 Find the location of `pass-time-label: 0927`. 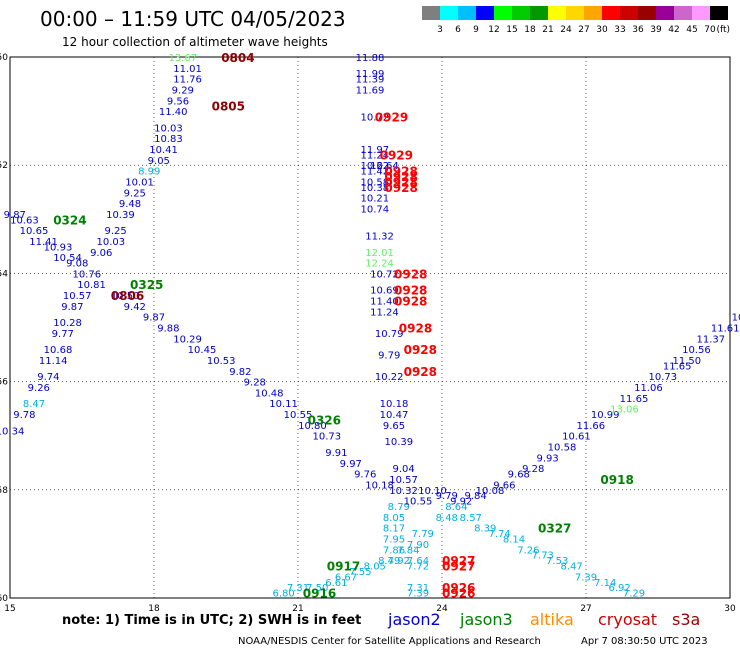

pass-time-label: 0927 is located at coordinates (458, 567).